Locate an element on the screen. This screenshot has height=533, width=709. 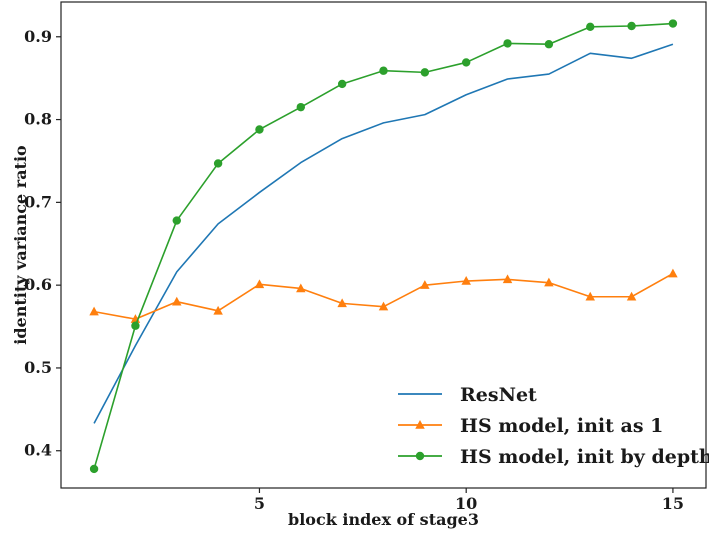
y-tick-label: 0.9 is located at coordinates (38, 36).